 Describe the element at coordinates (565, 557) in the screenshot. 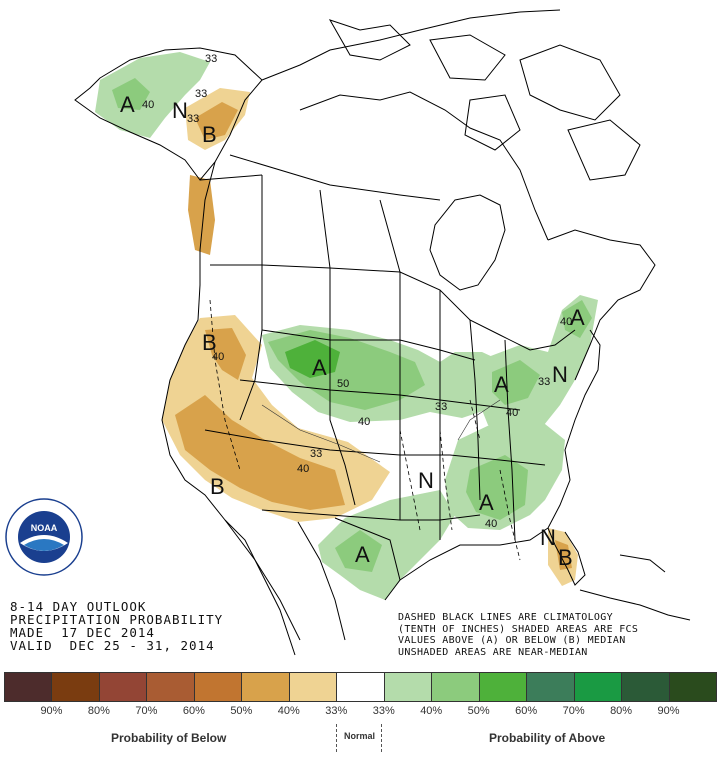

I see `letter-below-florida: B` at that location.